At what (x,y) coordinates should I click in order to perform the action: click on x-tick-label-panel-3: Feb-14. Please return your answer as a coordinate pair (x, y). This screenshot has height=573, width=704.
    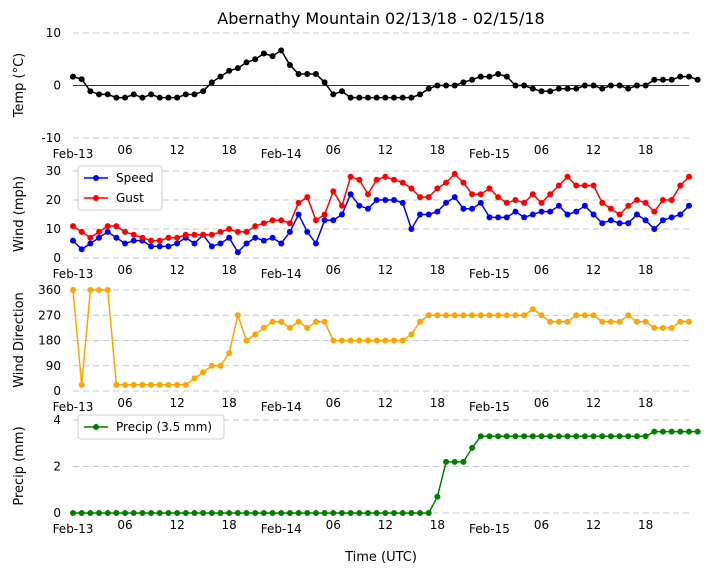
    Looking at the image, I should click on (281, 529).